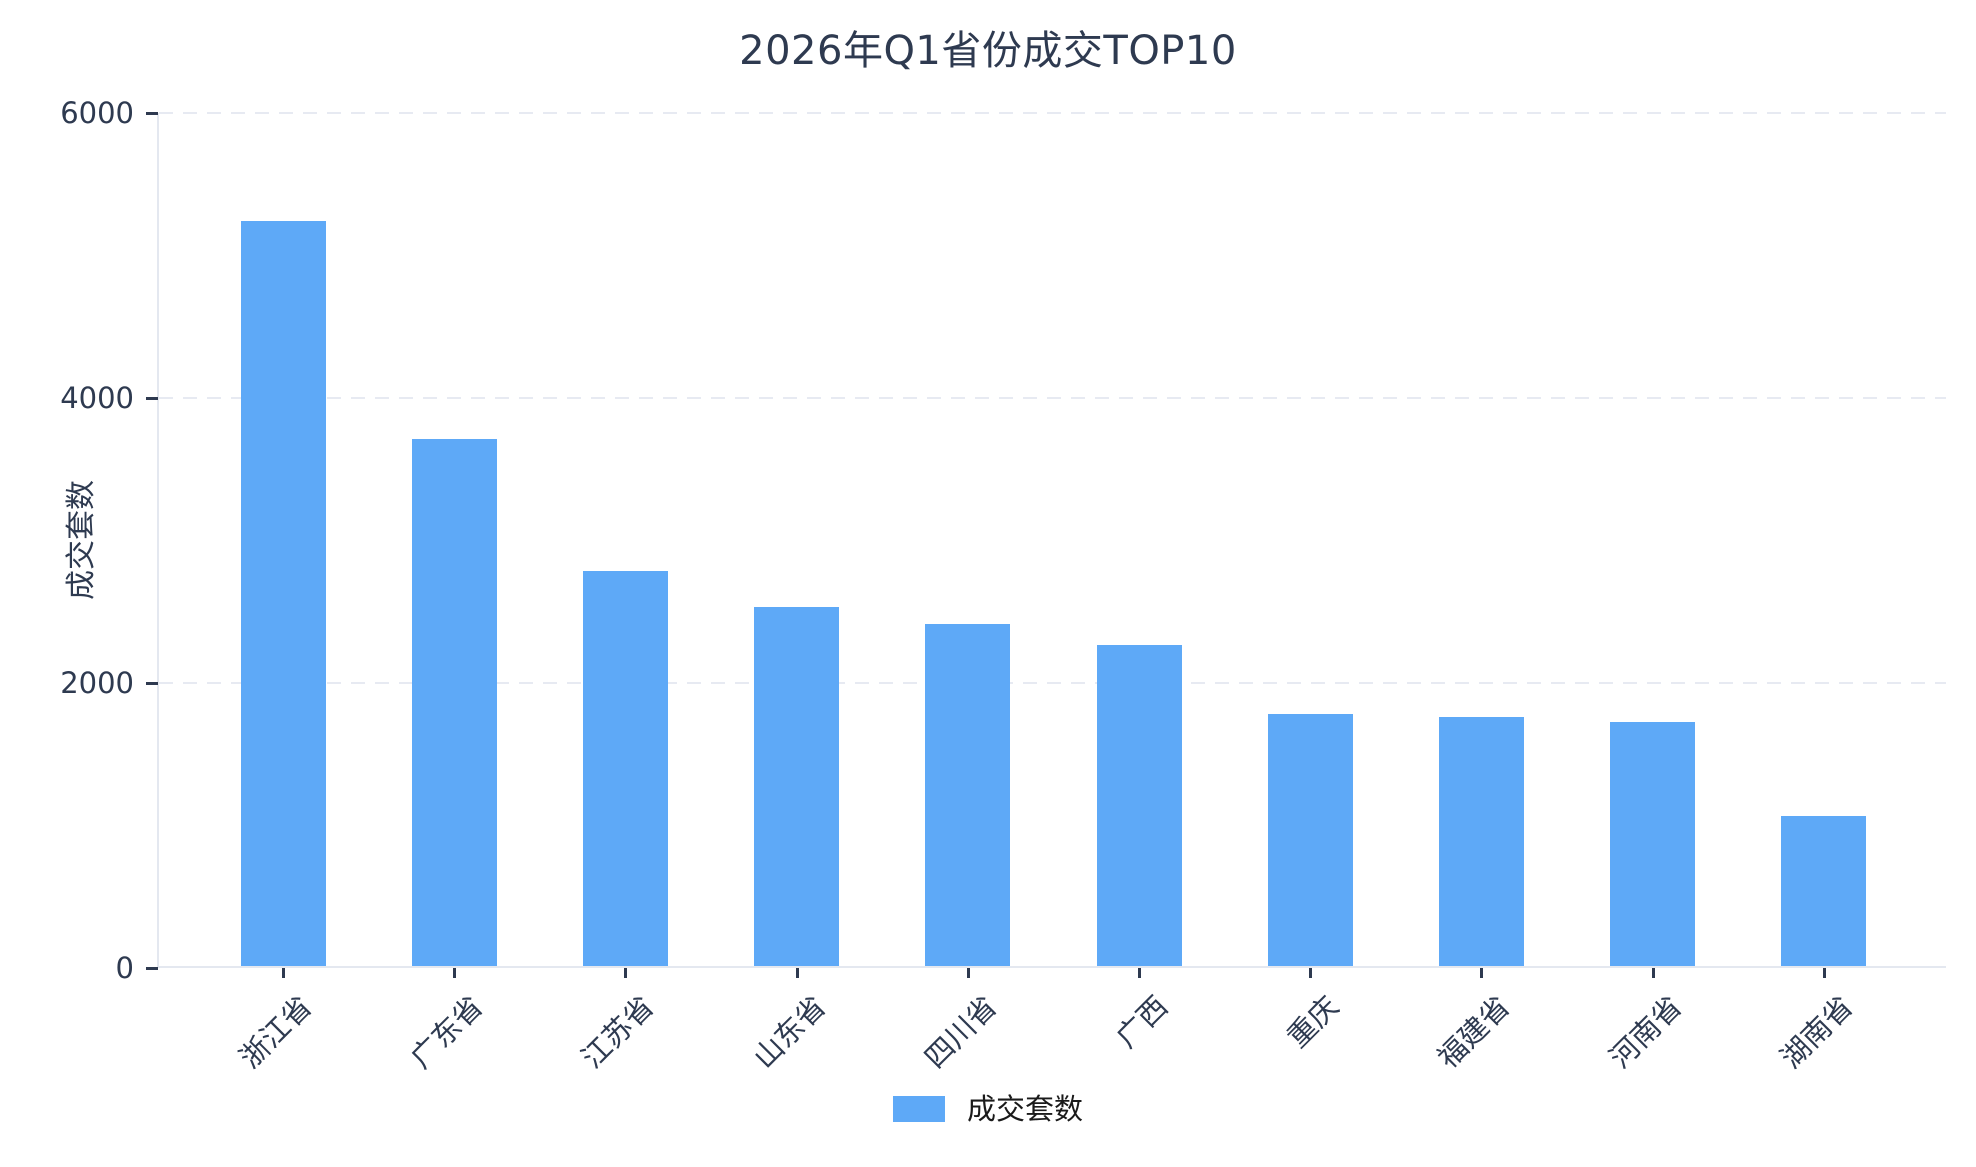 This screenshot has height=1167, width=1976. I want to click on x-tick-label-浙江省: 浙江省, so click(275, 1032).